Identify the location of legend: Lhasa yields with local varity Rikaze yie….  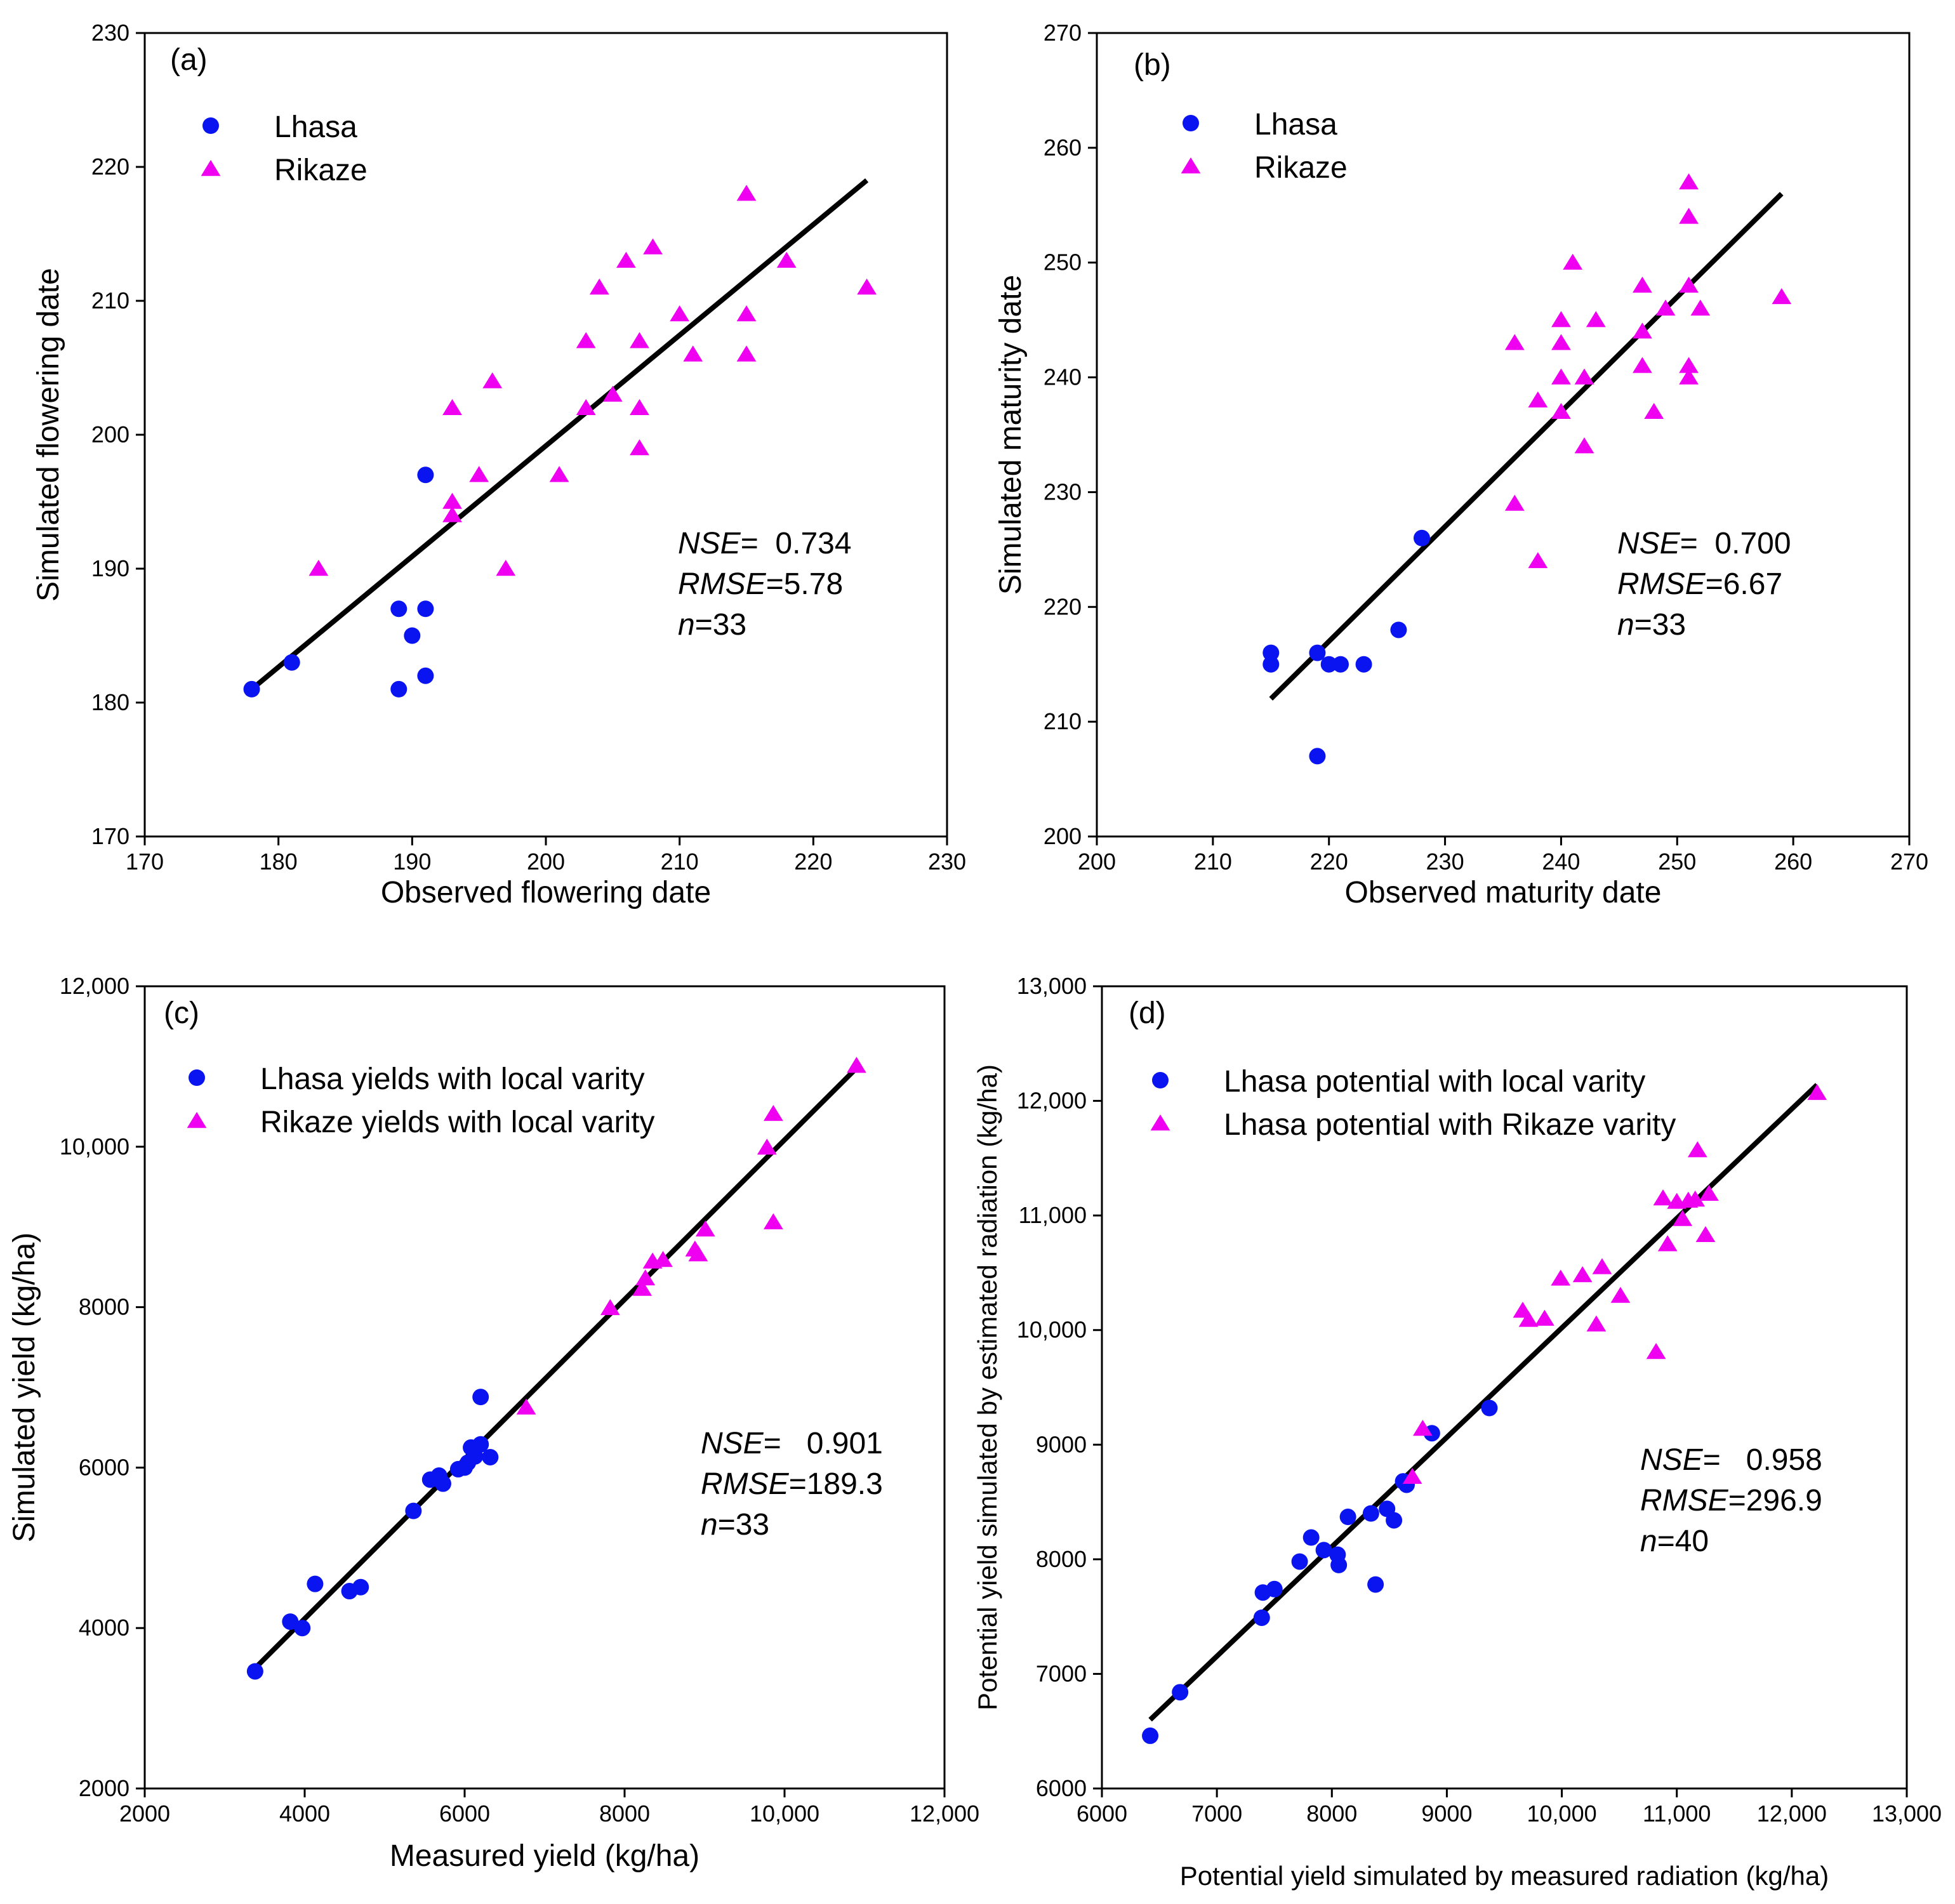
(421, 1100).